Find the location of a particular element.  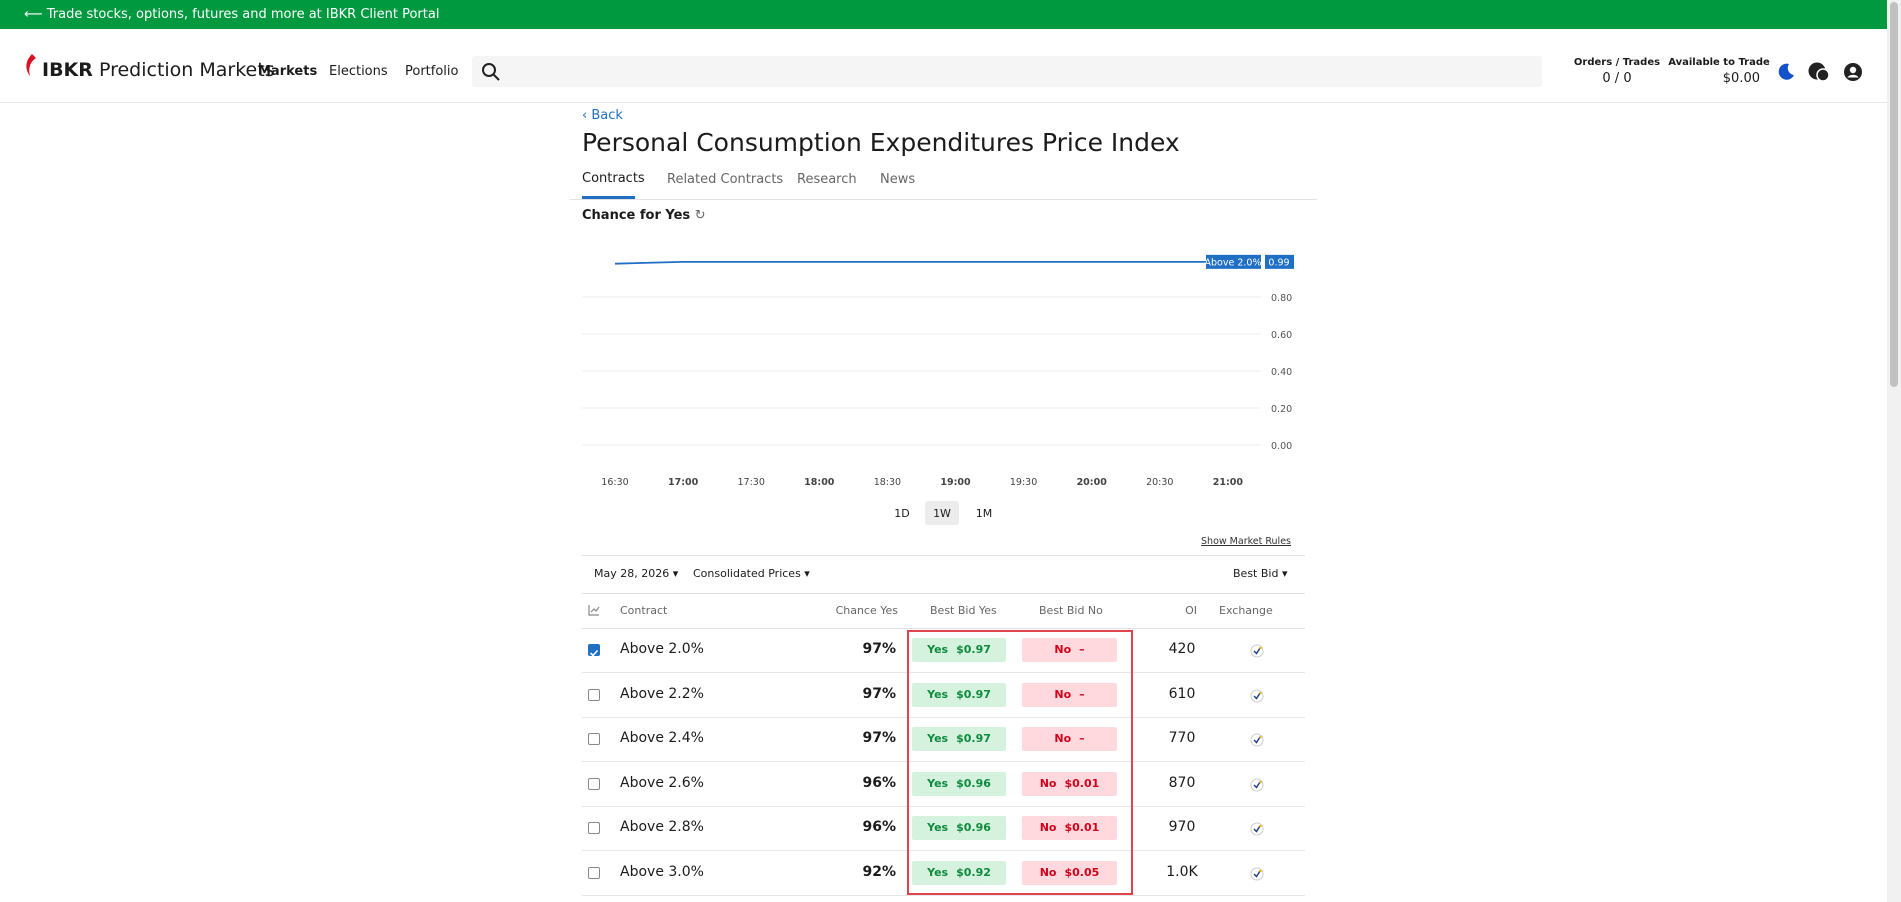

series-name: Above 2.0% is located at coordinates (1233, 262).